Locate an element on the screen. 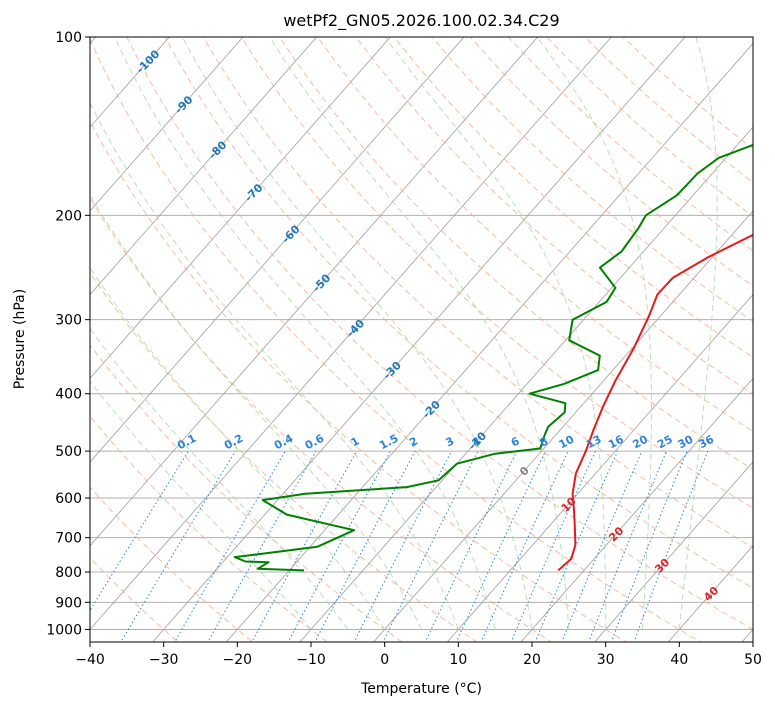 This screenshot has height=708, width=775. y-tick-label: 400 is located at coordinates (68, 395).